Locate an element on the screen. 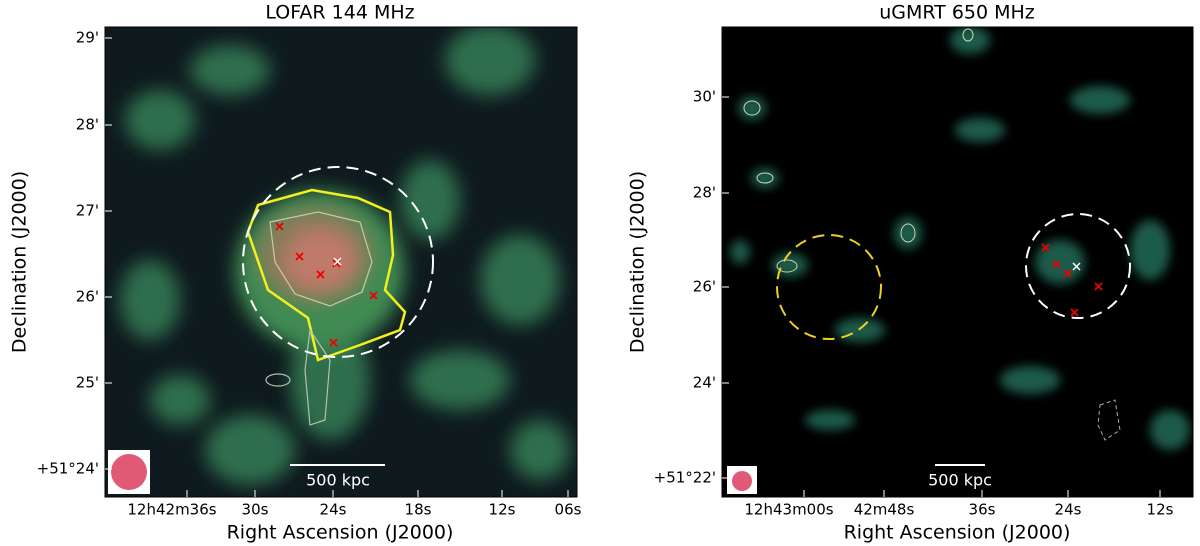 This screenshot has height=546, width=1200. x-tick-label: 18s is located at coordinates (418, 510).